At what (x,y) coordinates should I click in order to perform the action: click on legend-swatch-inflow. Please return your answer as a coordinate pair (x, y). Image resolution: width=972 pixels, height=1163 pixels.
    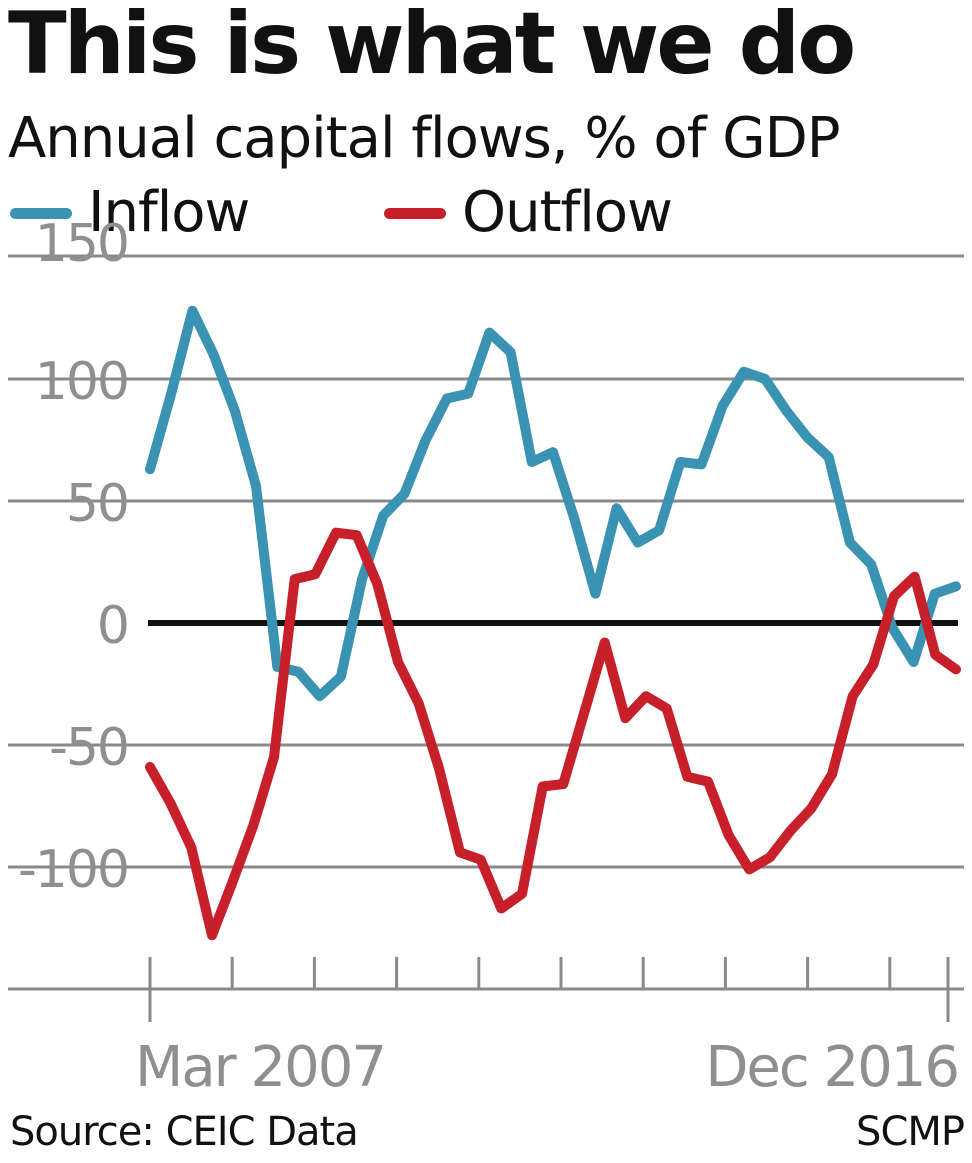
    Looking at the image, I should click on (41, 213).